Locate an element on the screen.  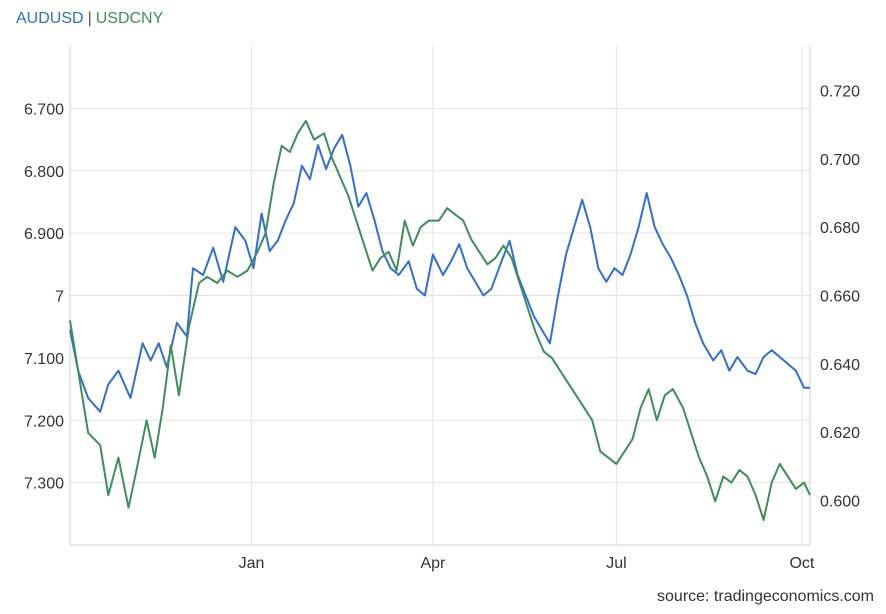
x-tick-label: Oct is located at coordinates (801, 563).